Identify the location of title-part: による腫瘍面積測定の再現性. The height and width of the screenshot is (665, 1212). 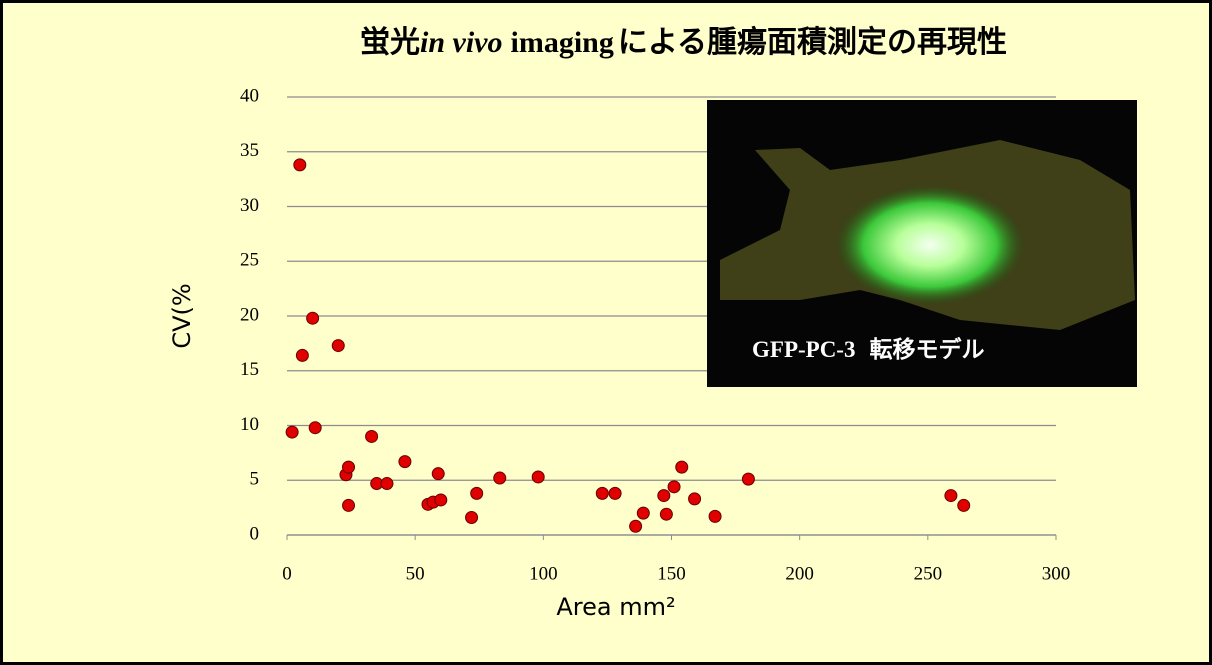
(812, 42).